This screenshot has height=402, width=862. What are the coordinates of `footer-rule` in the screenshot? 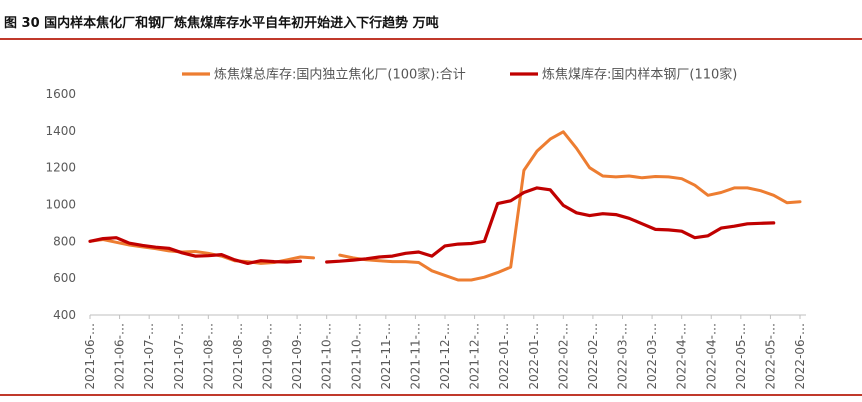 It's located at (431, 395).